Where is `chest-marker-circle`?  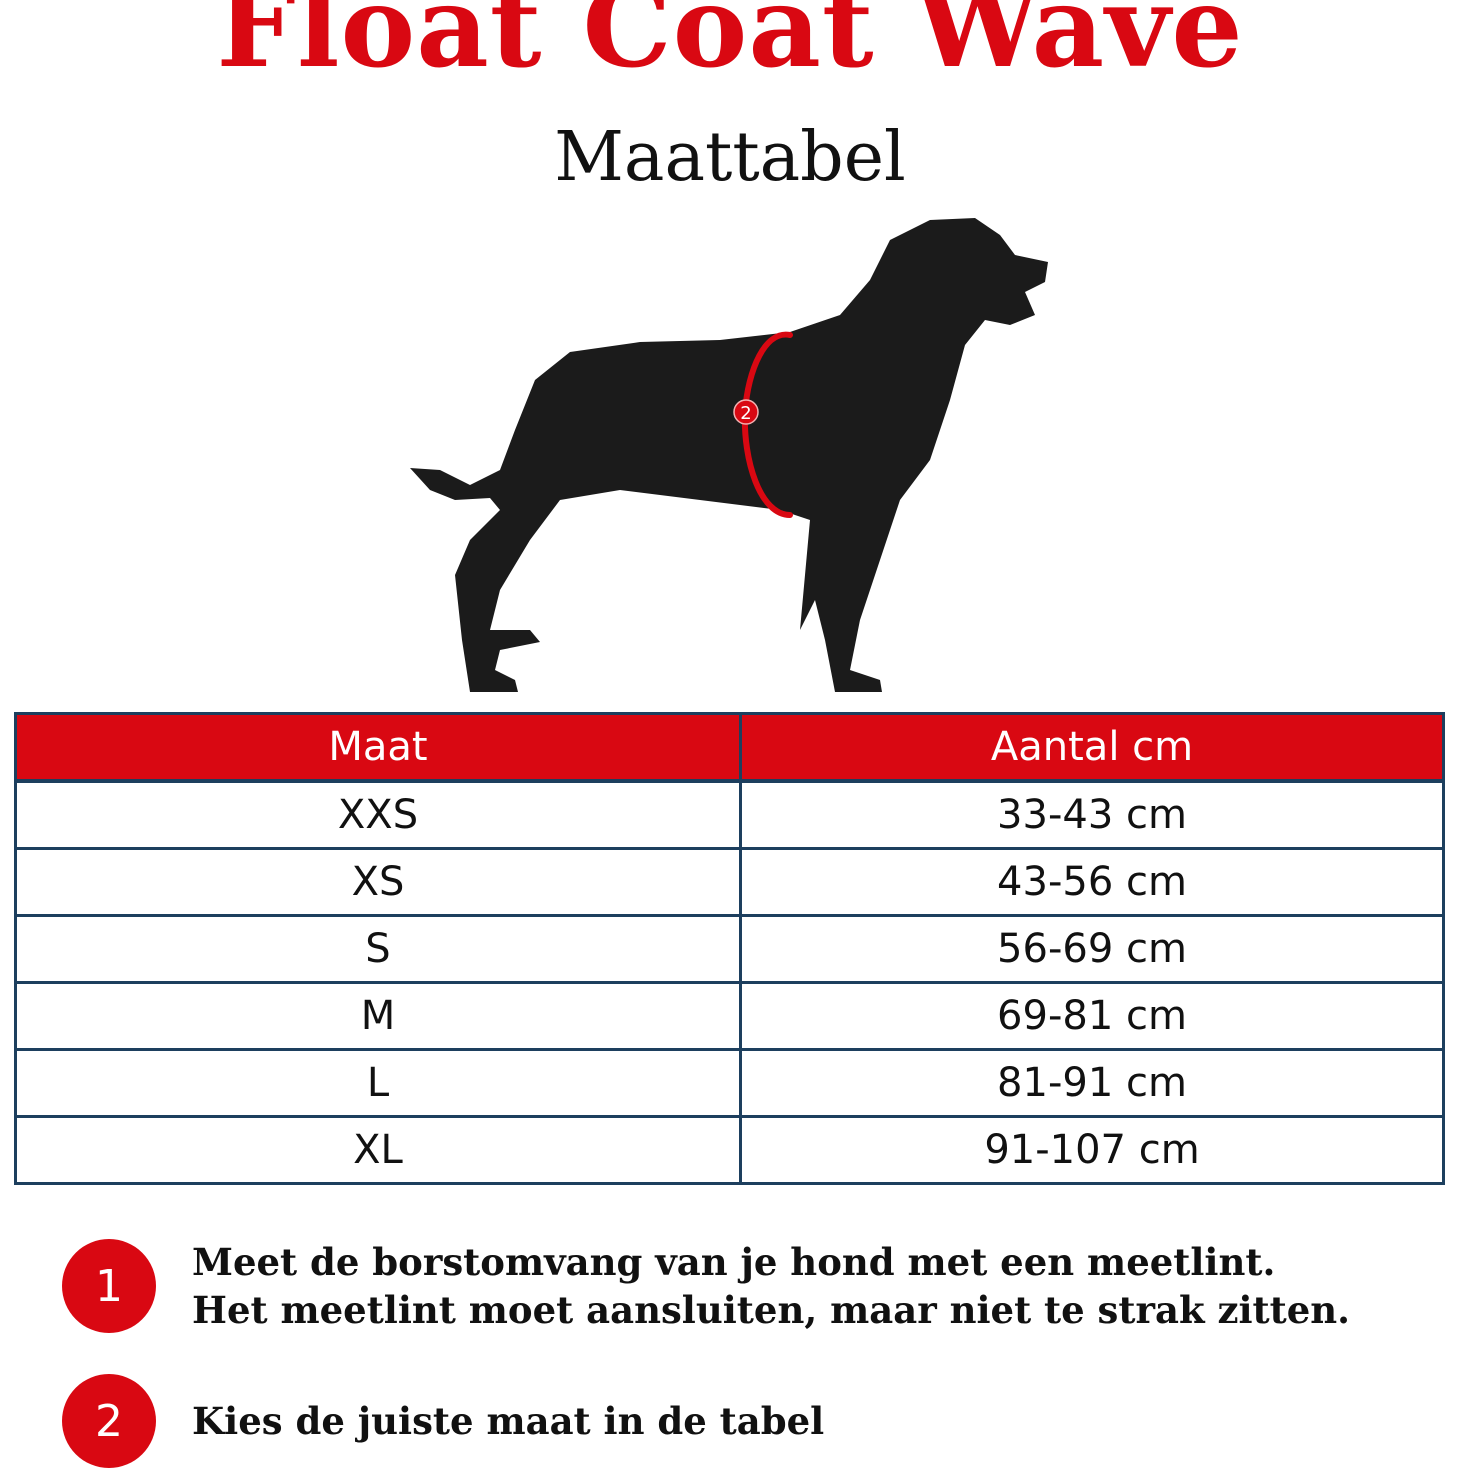 chest-marker-circle is located at coordinates (746, 412).